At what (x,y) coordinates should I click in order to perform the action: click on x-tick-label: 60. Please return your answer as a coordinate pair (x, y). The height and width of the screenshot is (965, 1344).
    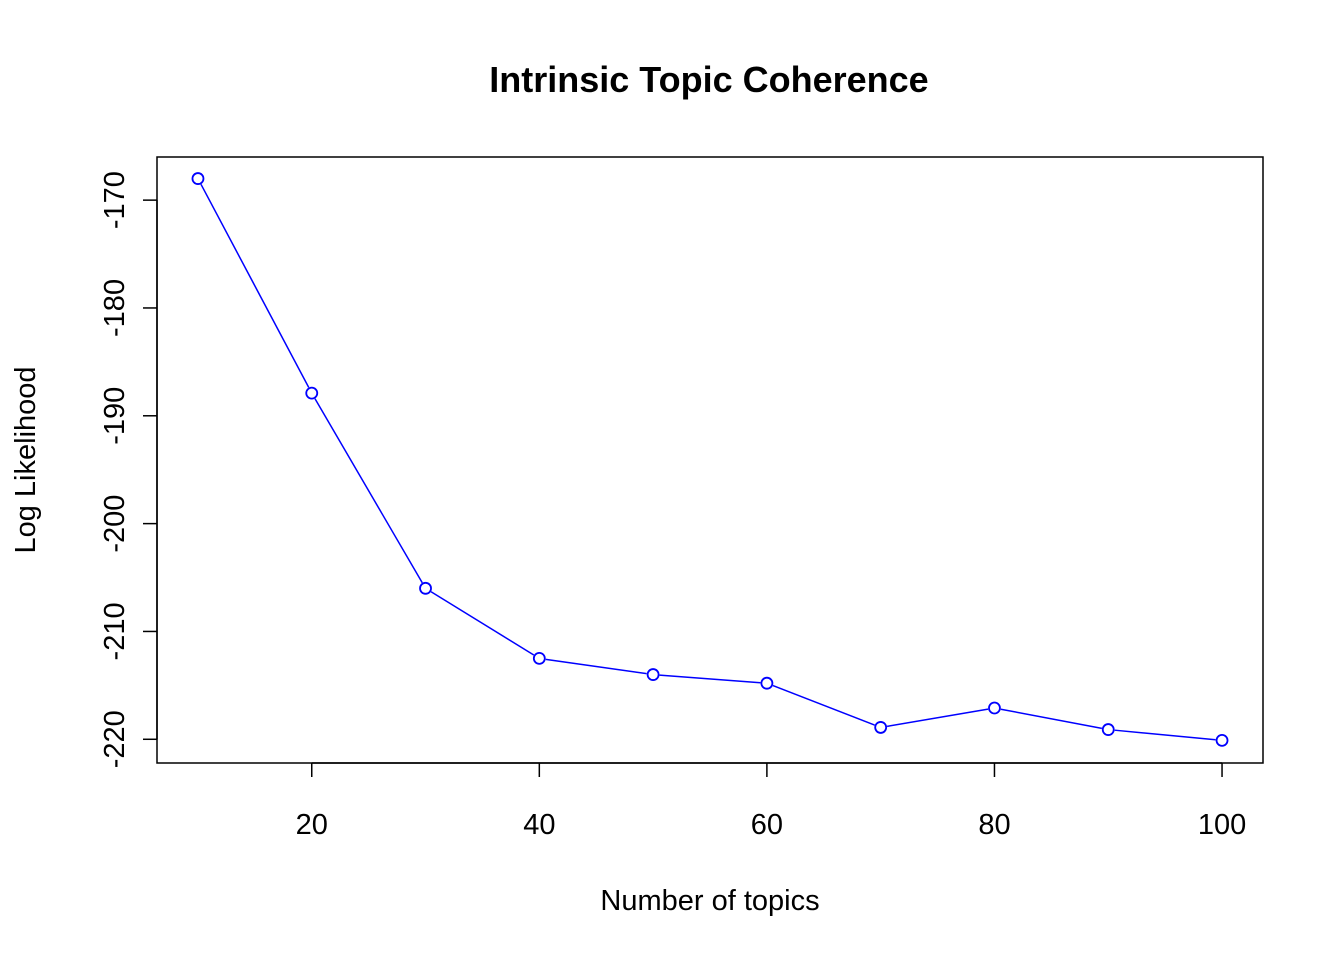
    Looking at the image, I should click on (767, 825).